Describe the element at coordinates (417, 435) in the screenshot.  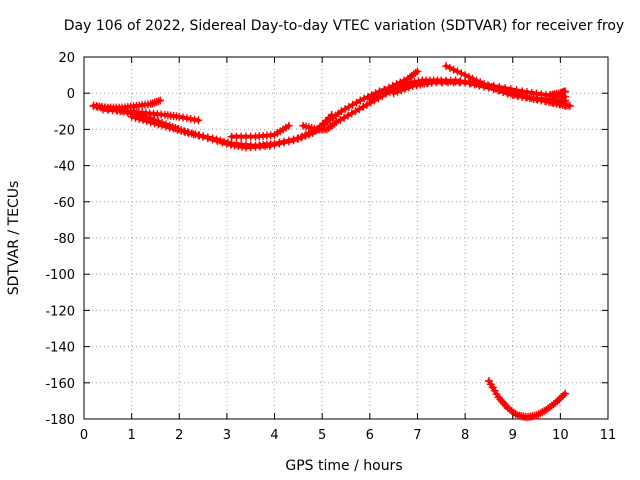
I see `x-tick-label: 7` at that location.